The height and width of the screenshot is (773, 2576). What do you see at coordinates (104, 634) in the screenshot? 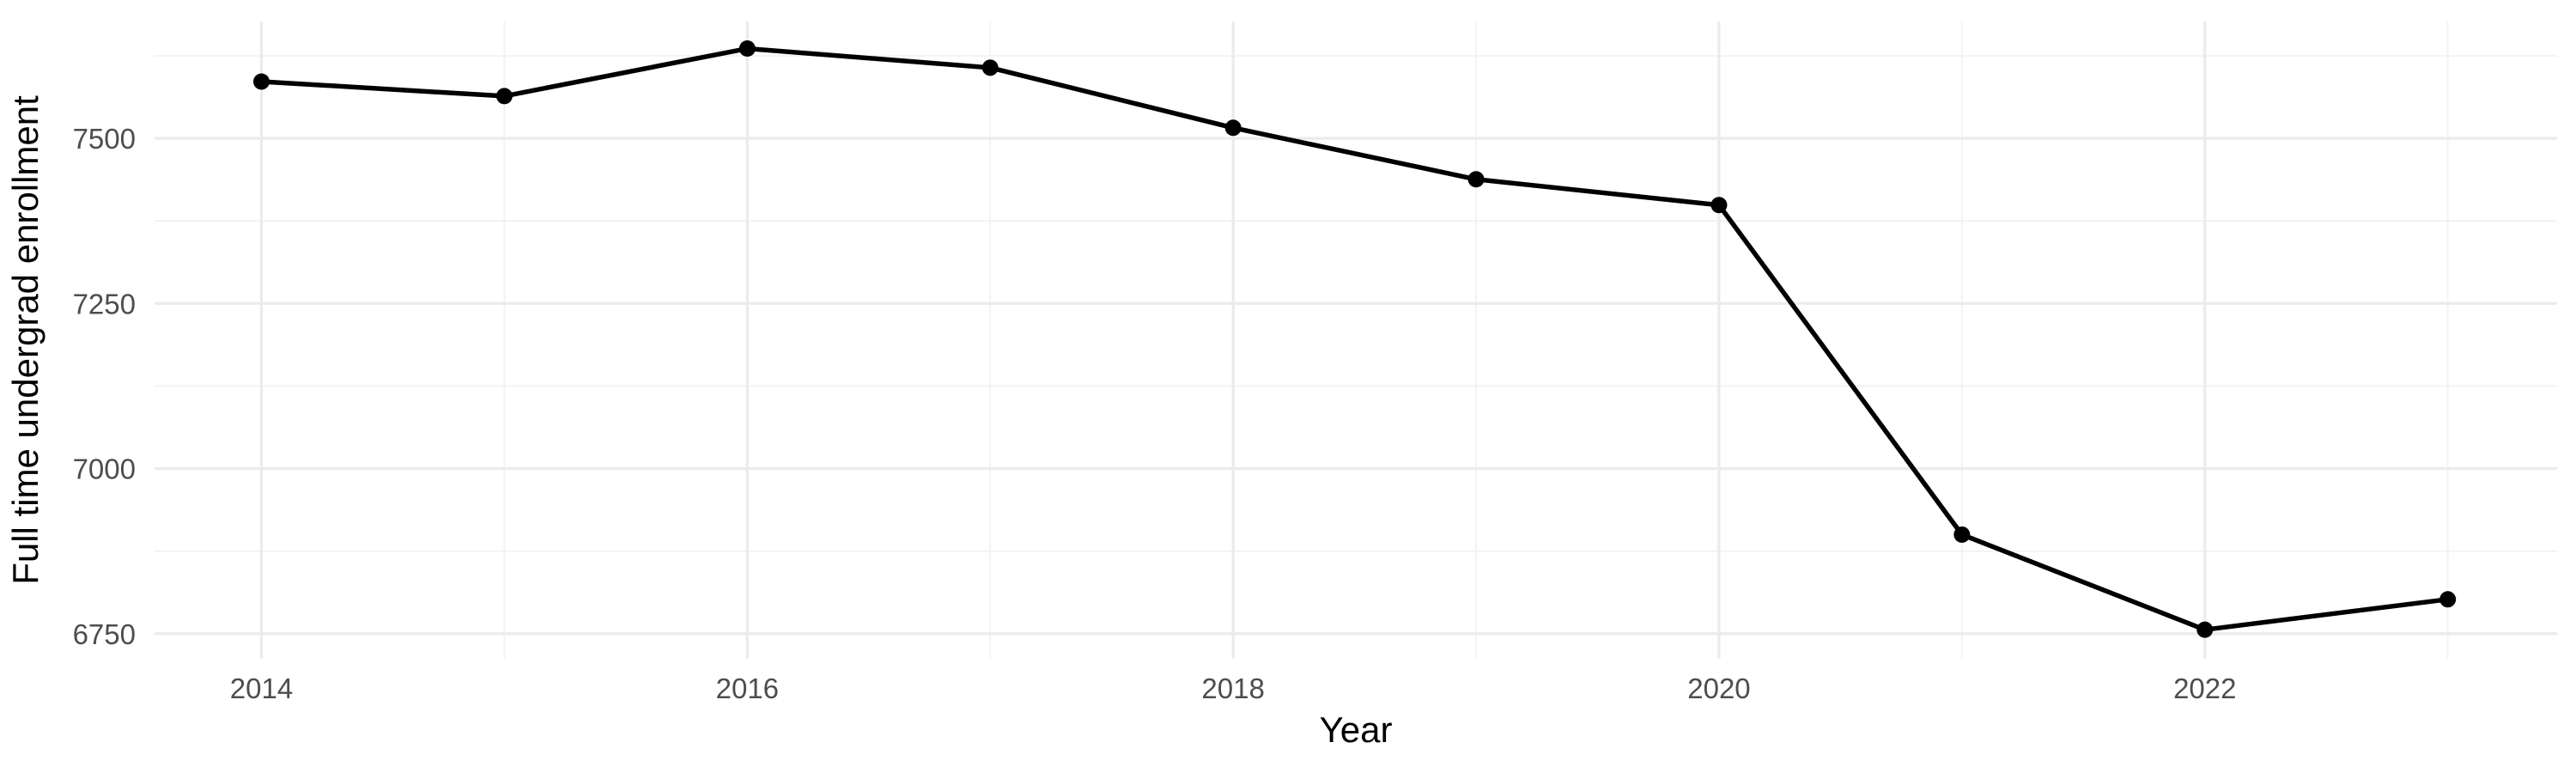
I see `y-tick-label: 6750` at bounding box center [104, 634].